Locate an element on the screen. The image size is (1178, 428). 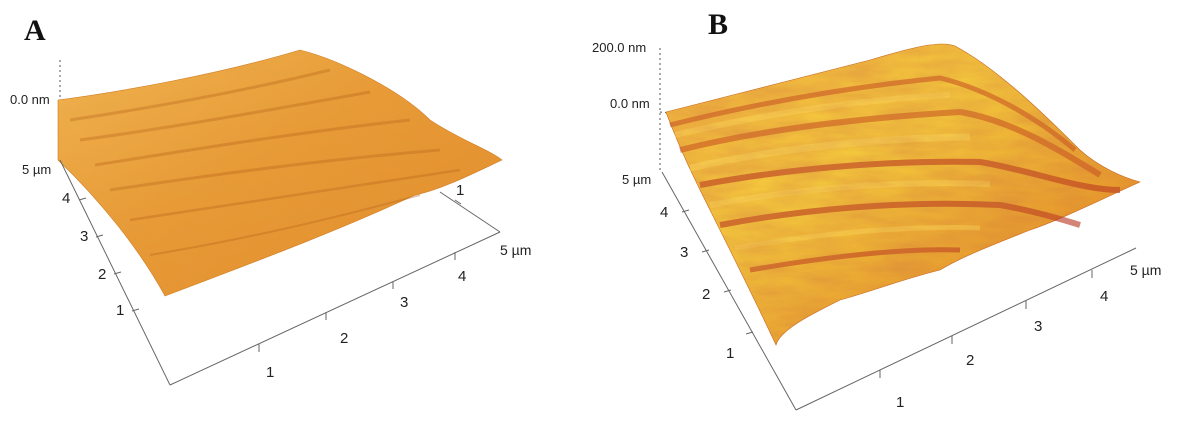
z-axis-zero-label: 0.0 nm is located at coordinates (630, 103).